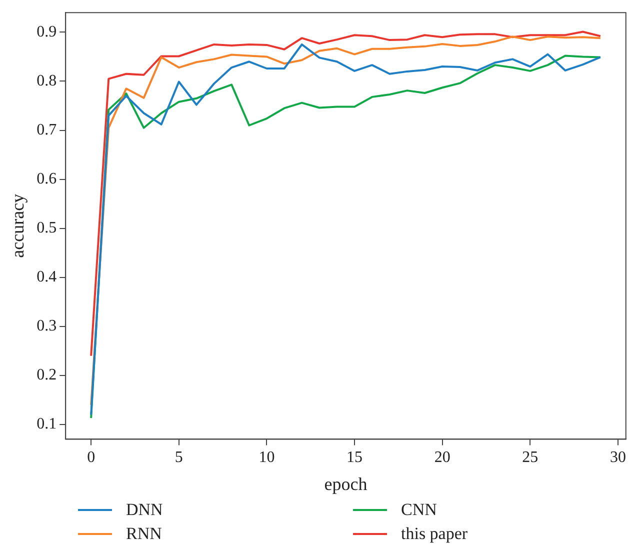 This screenshot has height=554, width=629. Describe the element at coordinates (46, 179) in the screenshot. I see `y-tick-label: 0.6` at that location.